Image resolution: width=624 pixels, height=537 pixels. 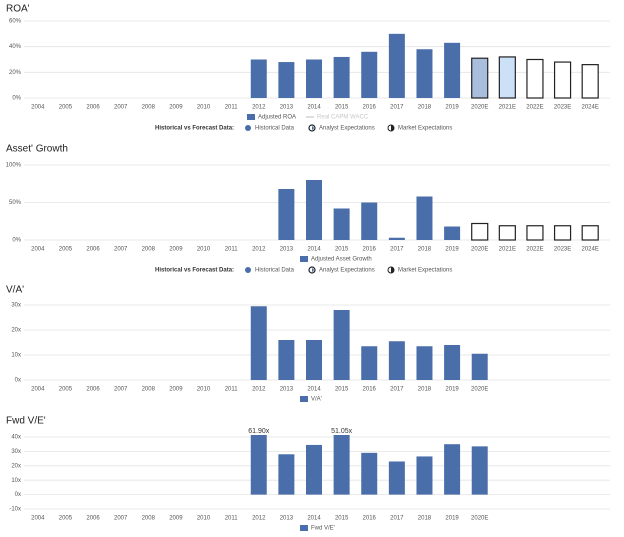 I want to click on chart-title: Asset' Growth, so click(x=37, y=149).